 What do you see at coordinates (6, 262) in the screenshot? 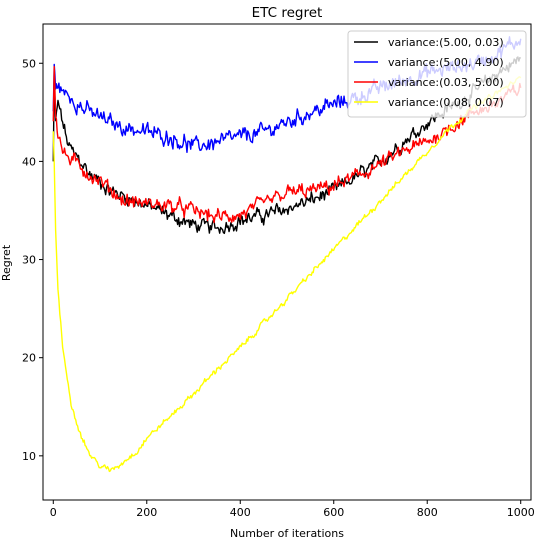
I see `y-axis-title: Regret` at bounding box center [6, 262].